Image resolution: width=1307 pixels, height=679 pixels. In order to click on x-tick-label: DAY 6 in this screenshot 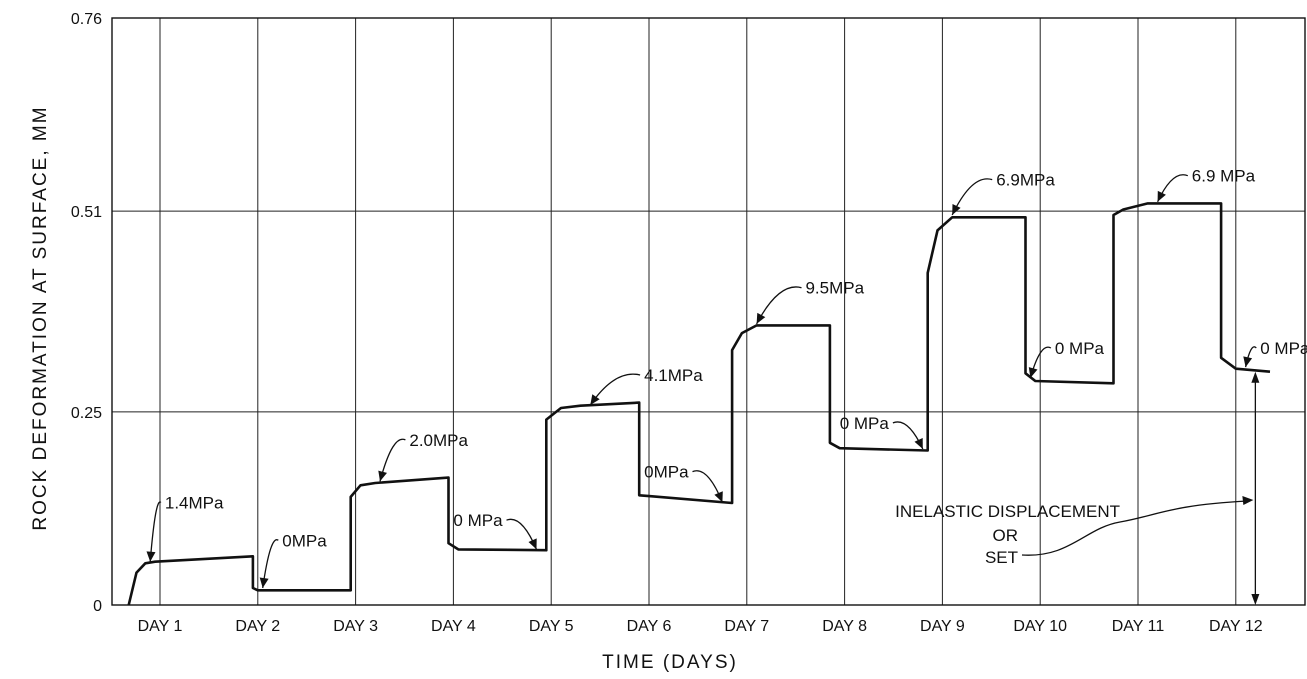, I will do `click(649, 626)`.